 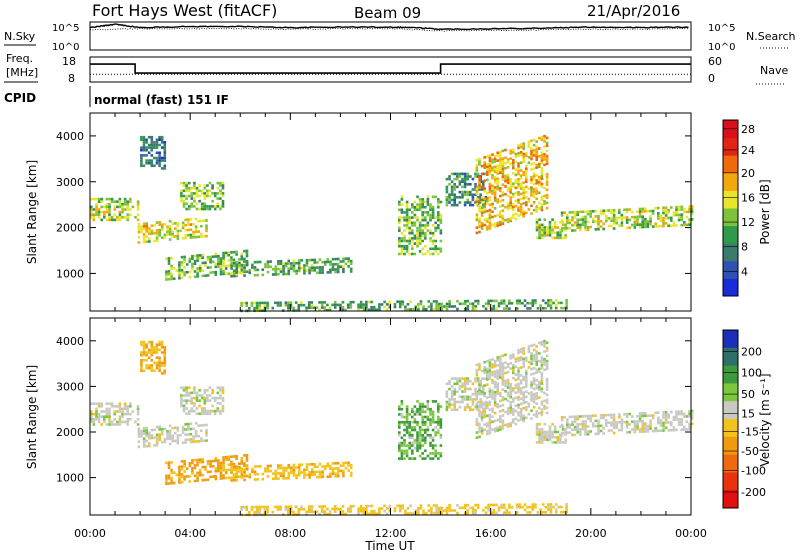 I want to click on colorbar-tick-label: 20, so click(x=748, y=173).